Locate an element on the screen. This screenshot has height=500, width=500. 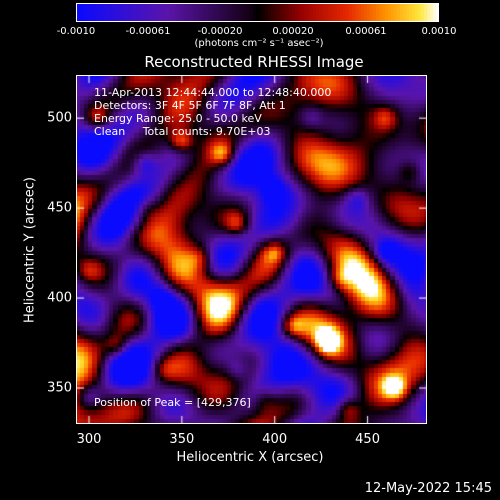
energy-range-text: Energy Range: 25.0 - 50.0 keV is located at coordinates (178, 118).